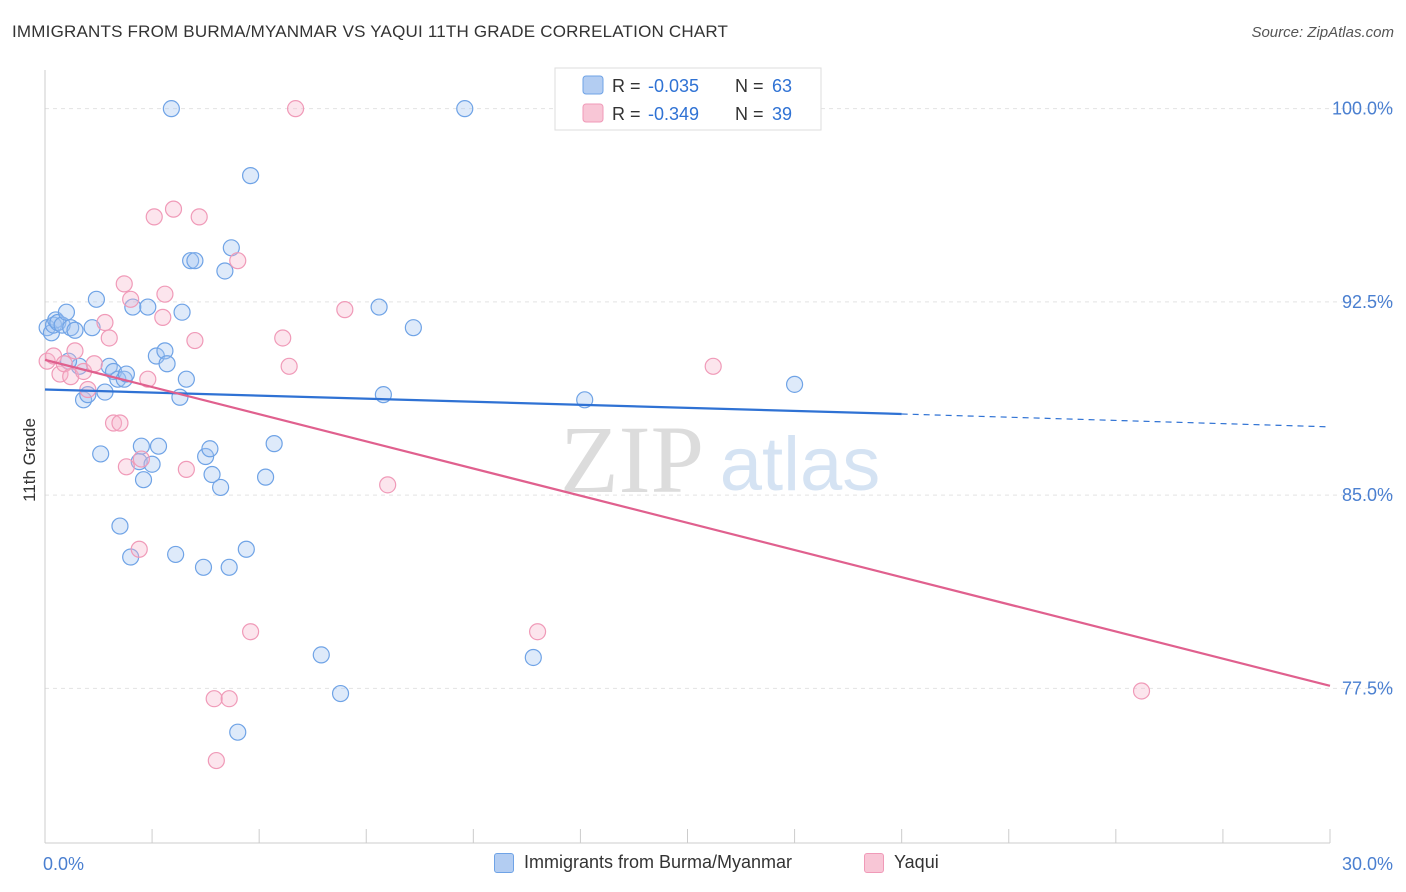 The width and height of the screenshot is (1406, 892). What do you see at coordinates (593, 113) in the screenshot?
I see `legend-swatch-yaqui` at bounding box center [593, 113].